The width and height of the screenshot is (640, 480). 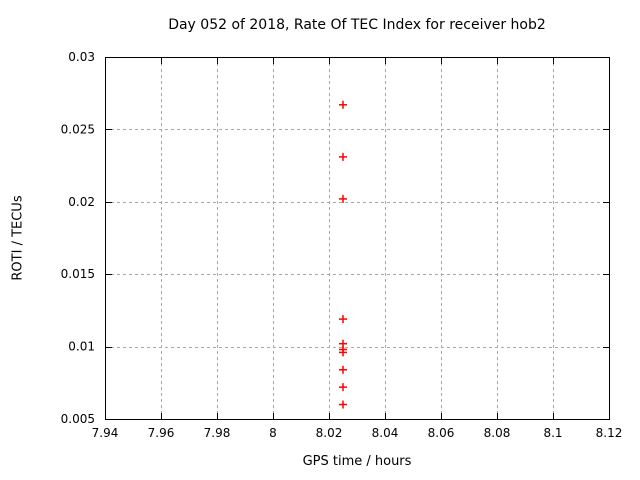 I want to click on x-tick-label: 8.08, so click(x=497, y=433).